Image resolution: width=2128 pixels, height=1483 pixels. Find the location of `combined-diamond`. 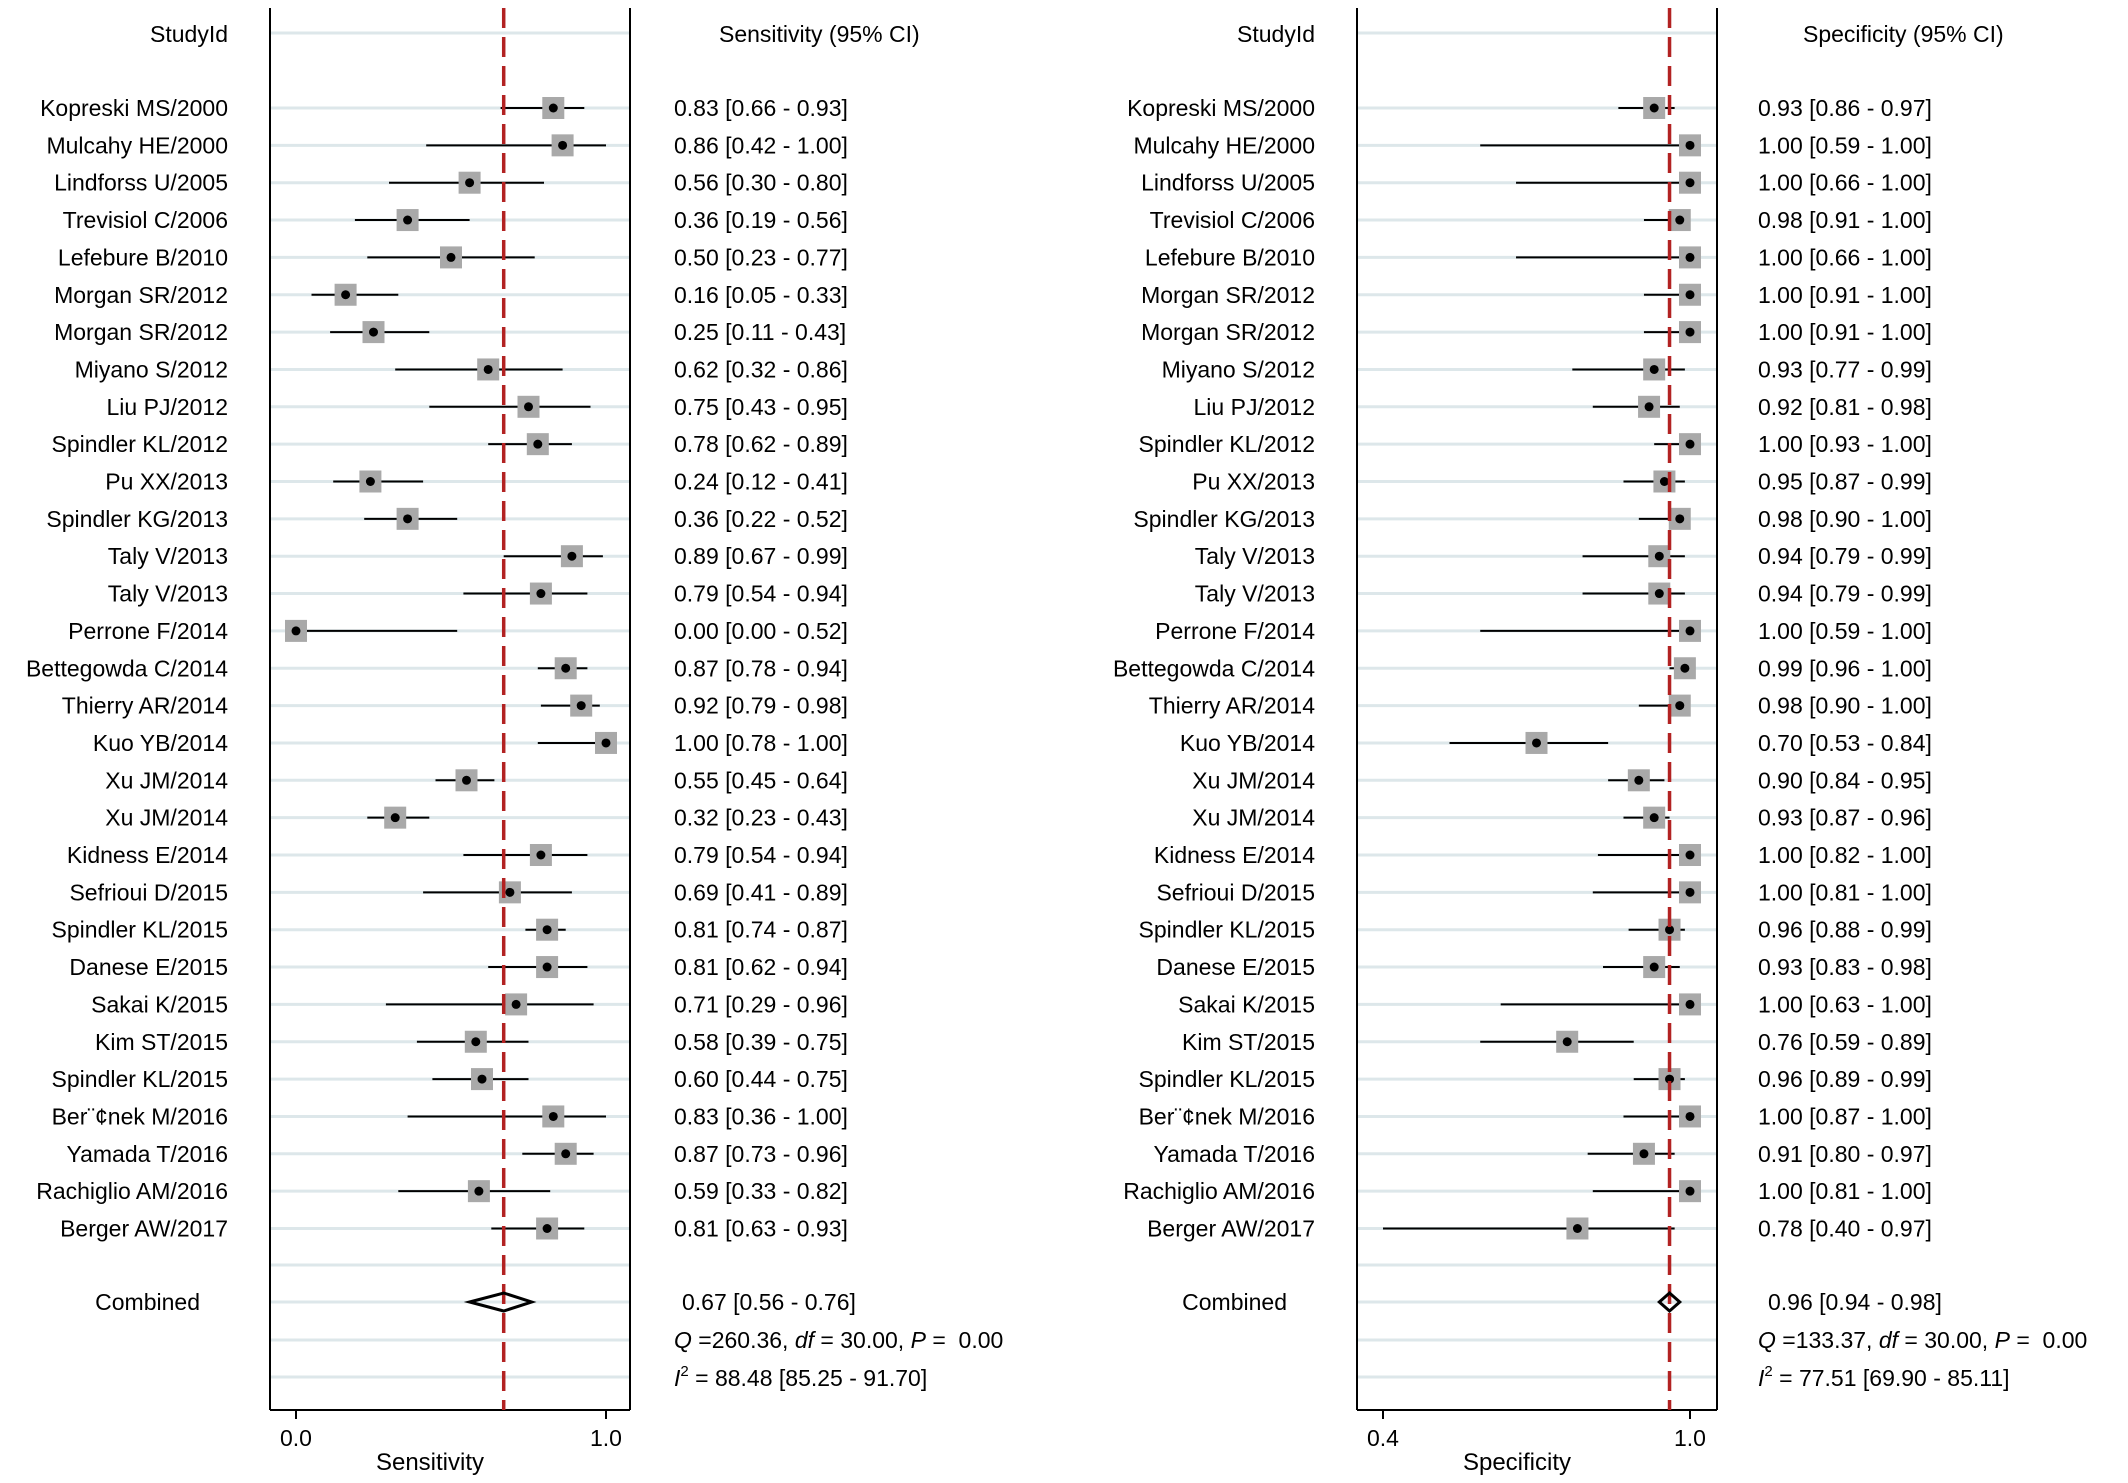

combined-diamond is located at coordinates (500, 1302).